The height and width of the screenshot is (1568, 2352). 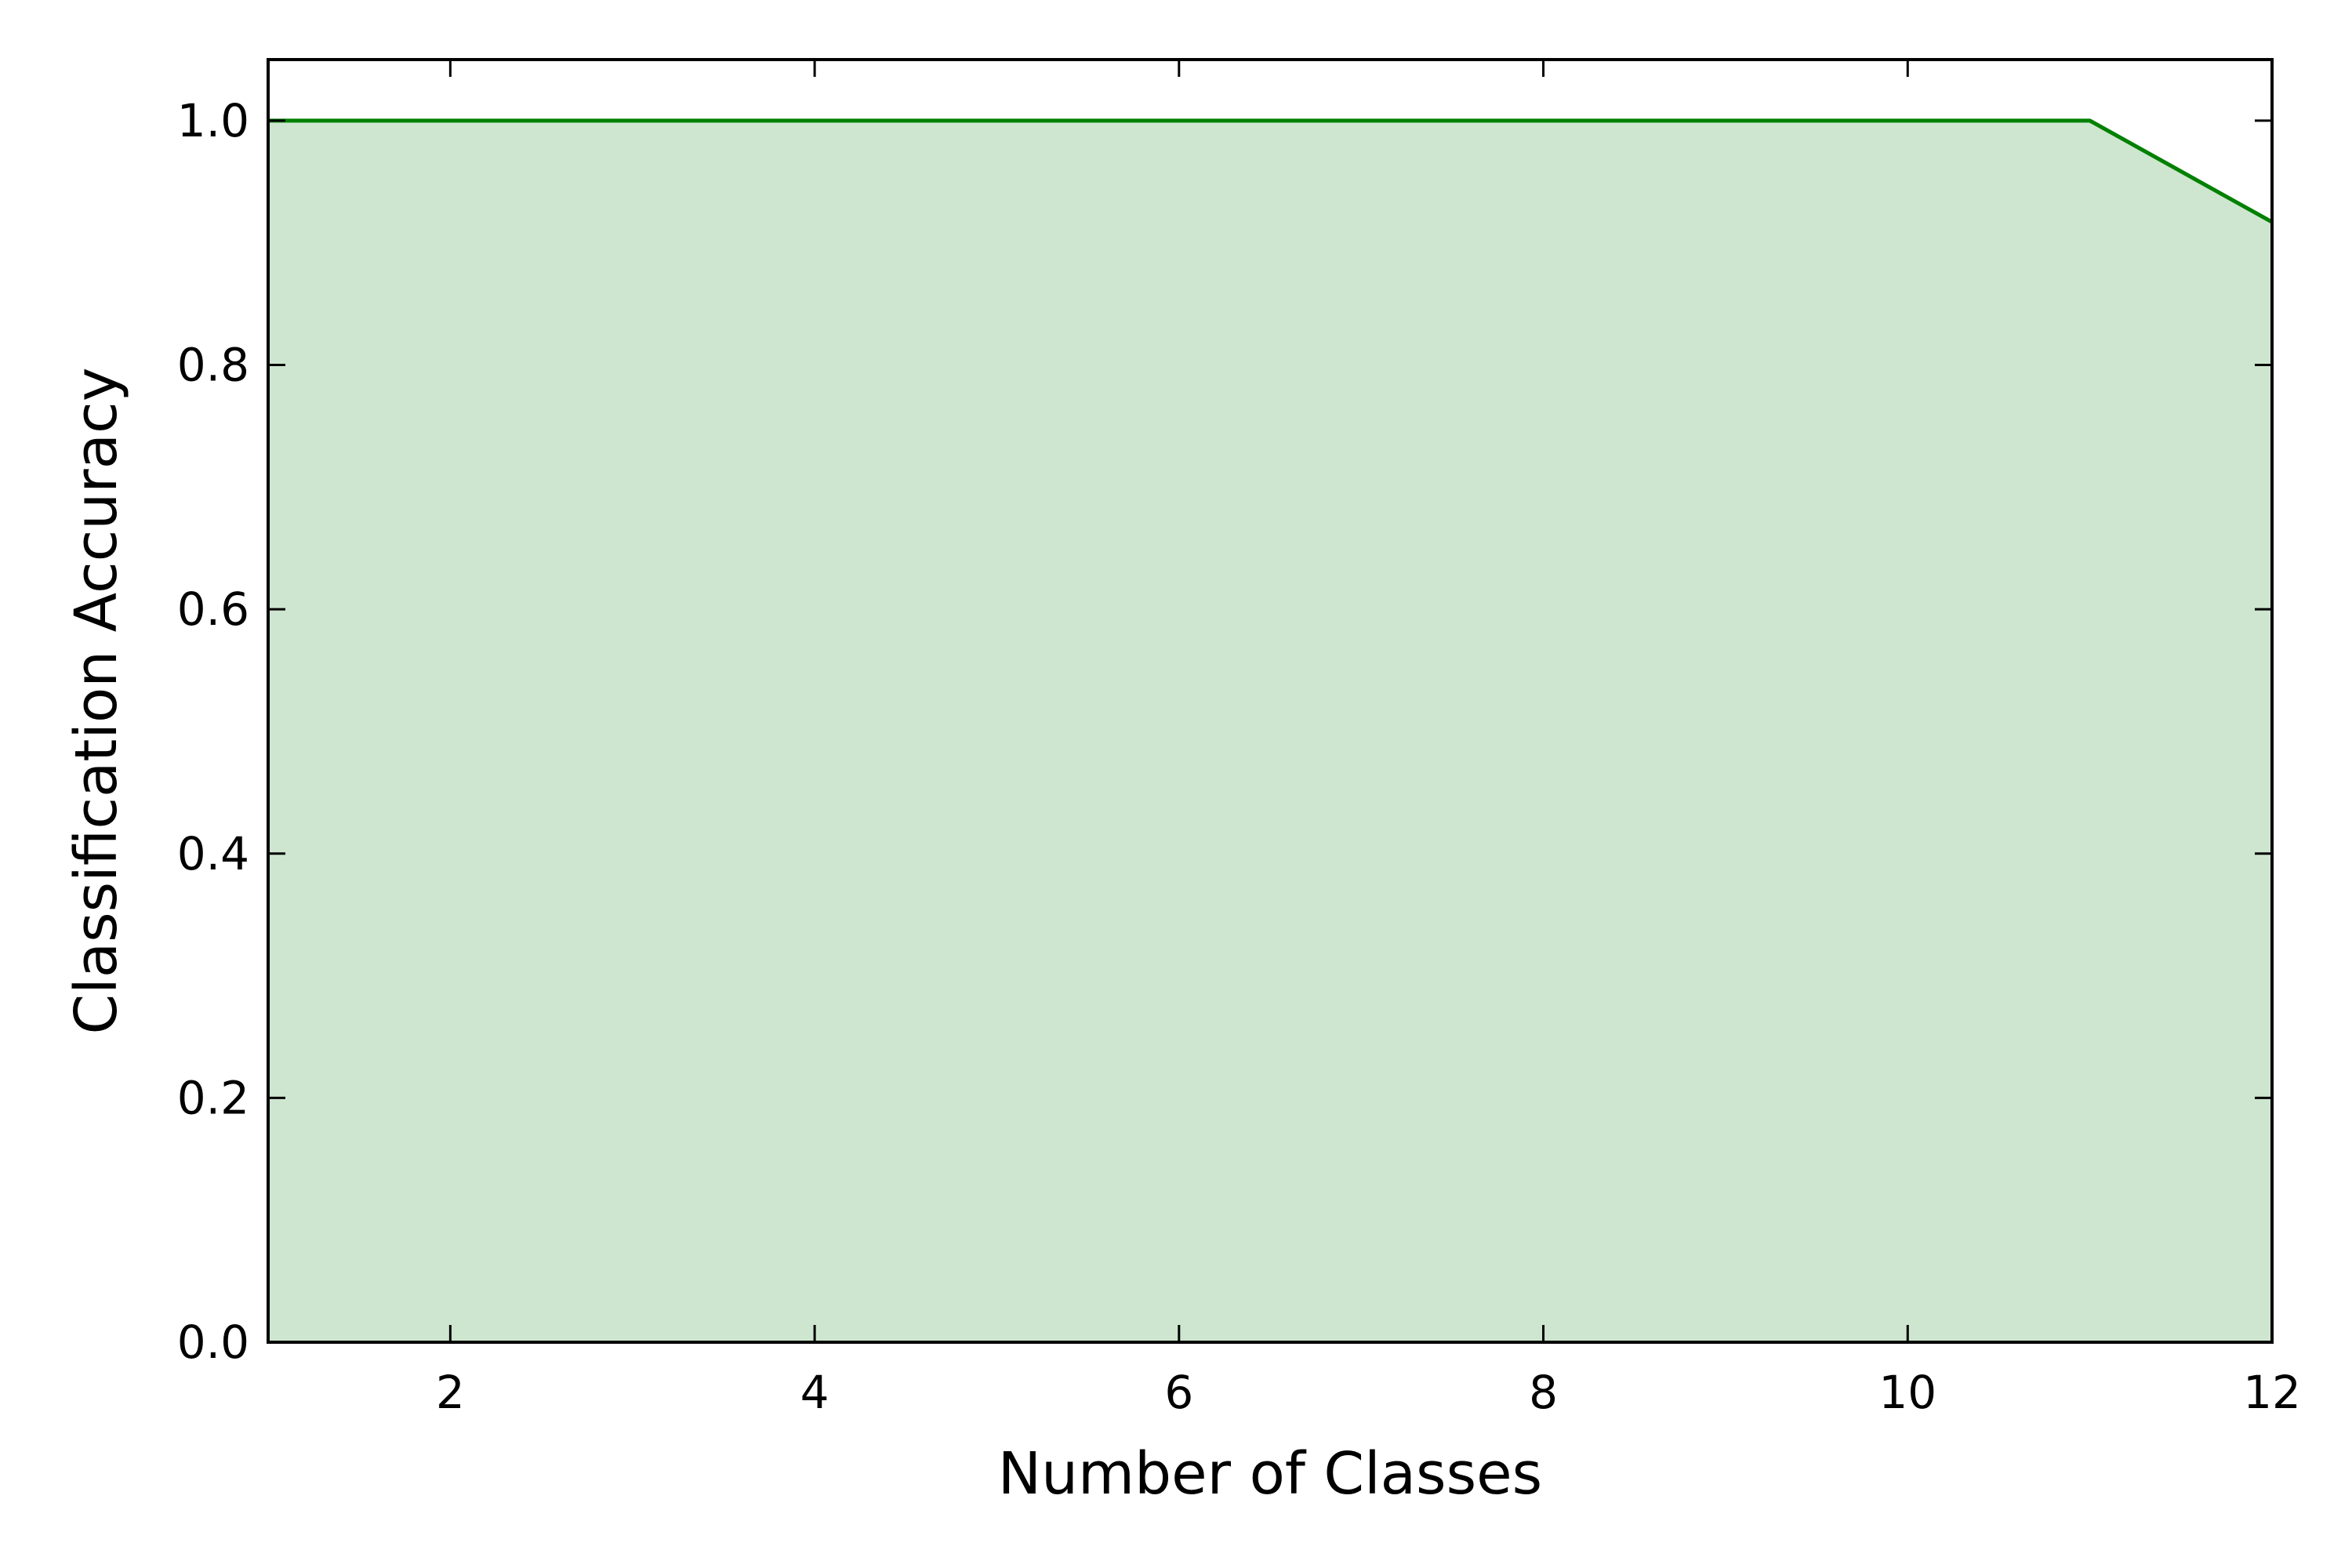 I want to click on x-tick-label: 8, so click(x=1543, y=1392).